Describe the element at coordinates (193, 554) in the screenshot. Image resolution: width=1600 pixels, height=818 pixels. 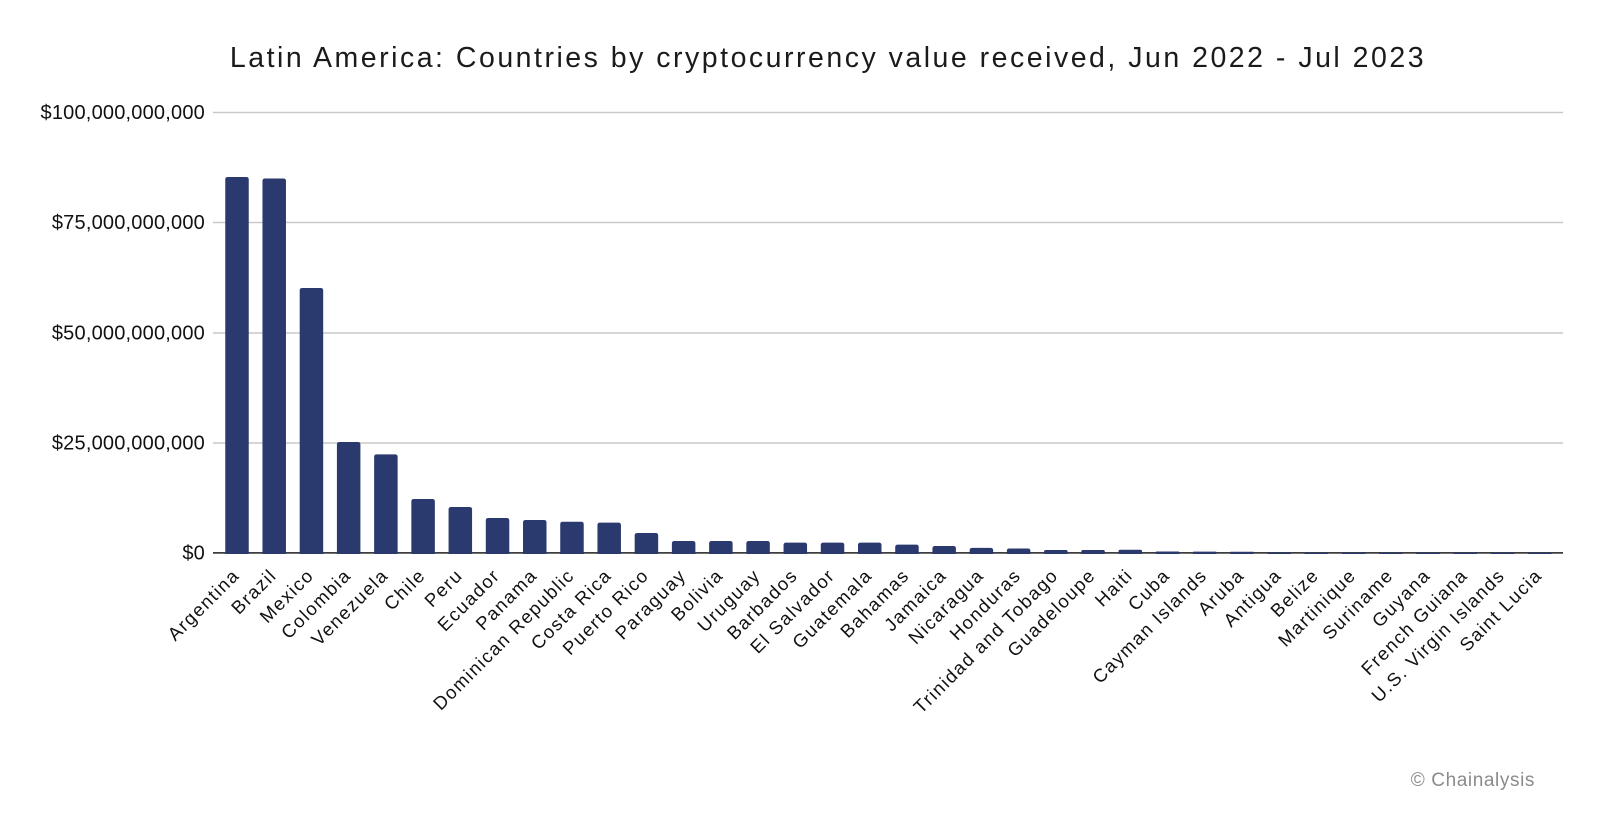
I see `svg-text: $0` at that location.